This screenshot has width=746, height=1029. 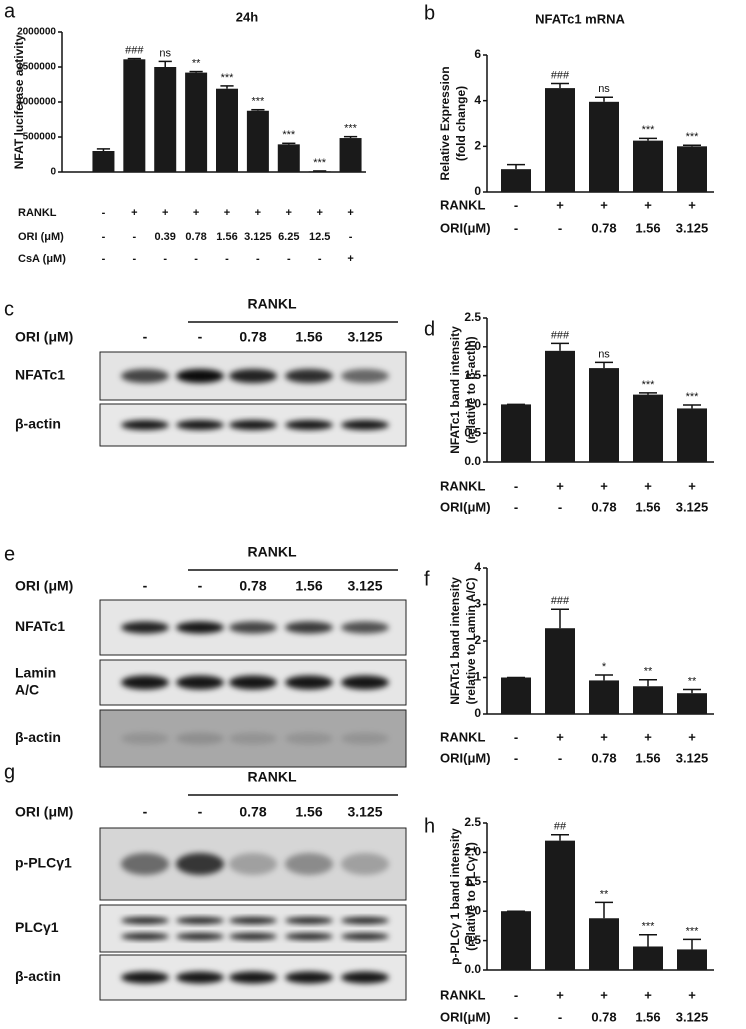 I want to click on row-label: Lamin, so click(x=35, y=673).